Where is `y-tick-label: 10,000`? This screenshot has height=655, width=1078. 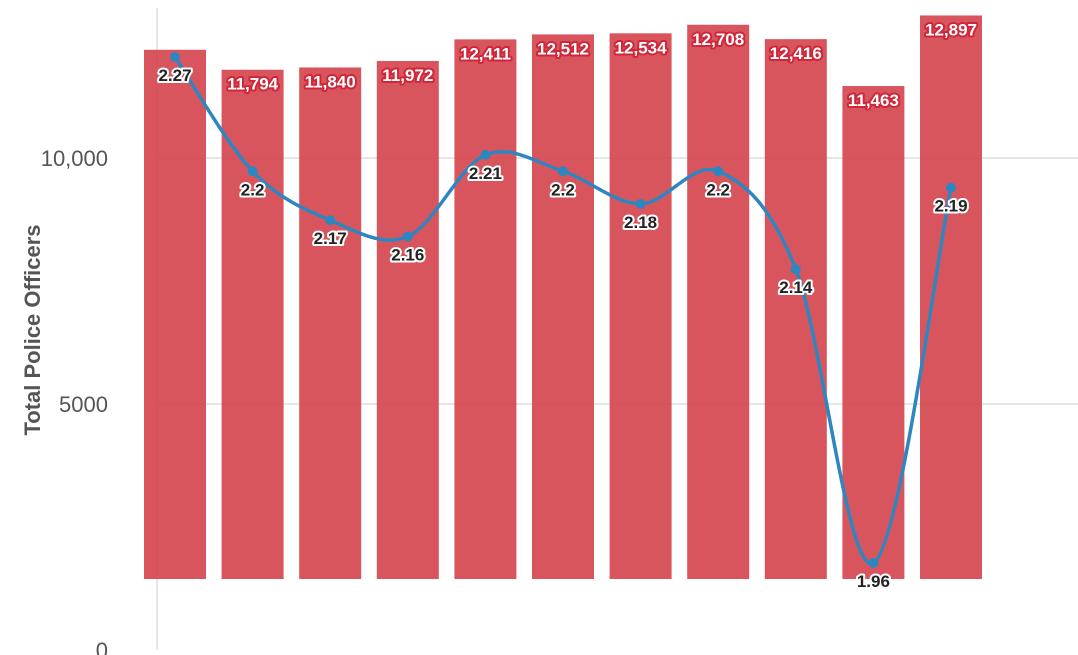
y-tick-label: 10,000 is located at coordinates (74, 158).